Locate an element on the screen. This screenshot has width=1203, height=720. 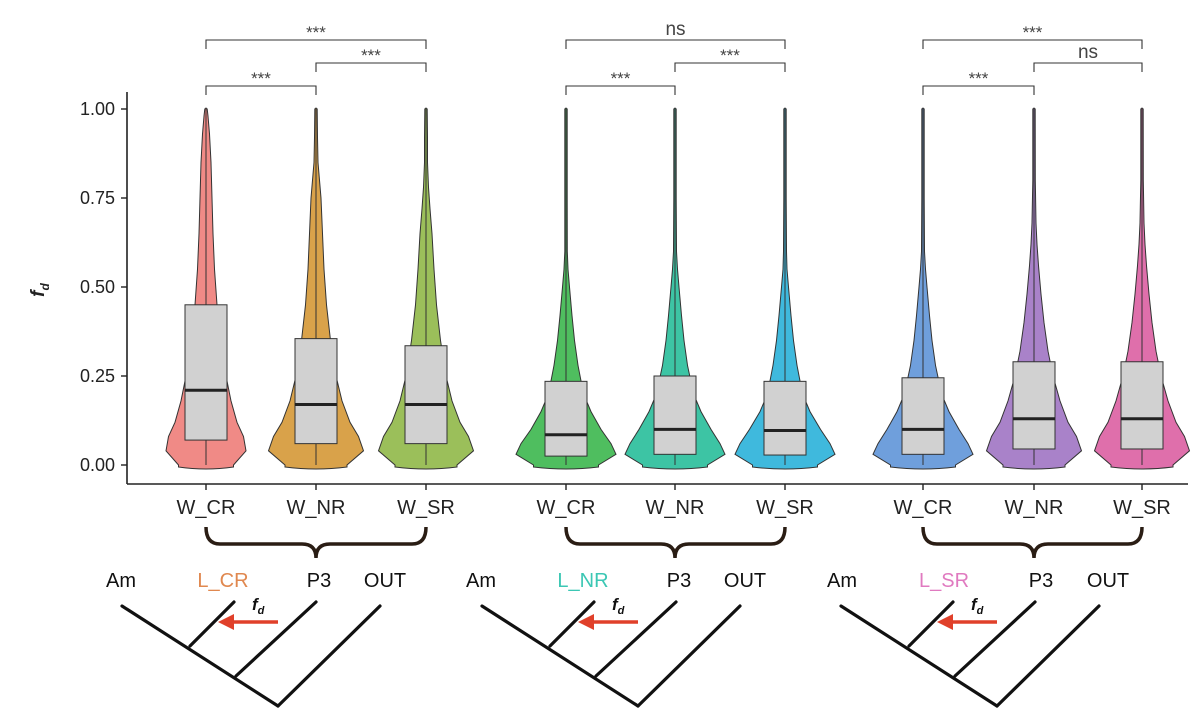
tree-3: Am L_SR P3 OUT fd is located at coordinates (978, 639).